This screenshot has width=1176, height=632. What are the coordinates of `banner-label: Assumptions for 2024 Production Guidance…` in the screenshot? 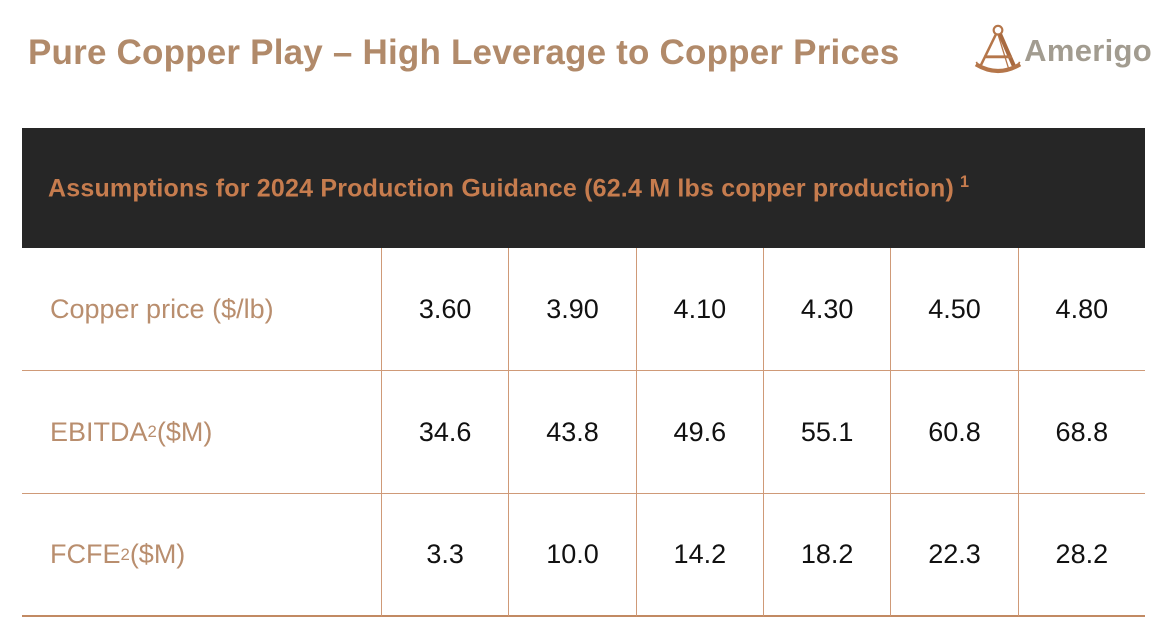 It's located at (501, 188).